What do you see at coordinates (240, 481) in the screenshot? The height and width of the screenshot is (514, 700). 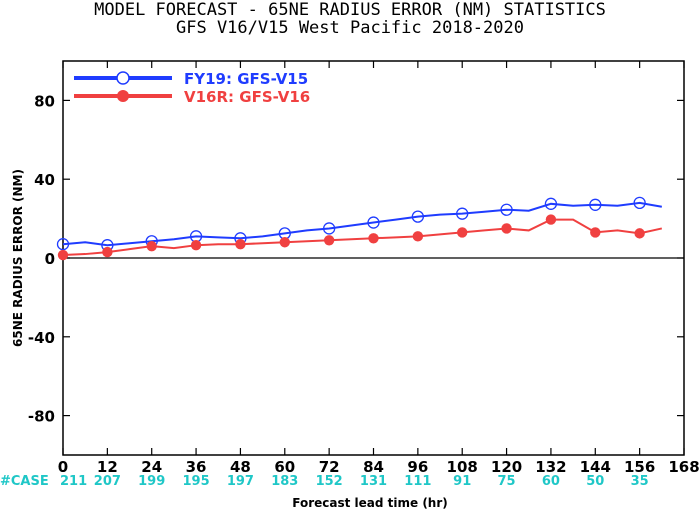 I see `case-count: 197` at bounding box center [240, 481].